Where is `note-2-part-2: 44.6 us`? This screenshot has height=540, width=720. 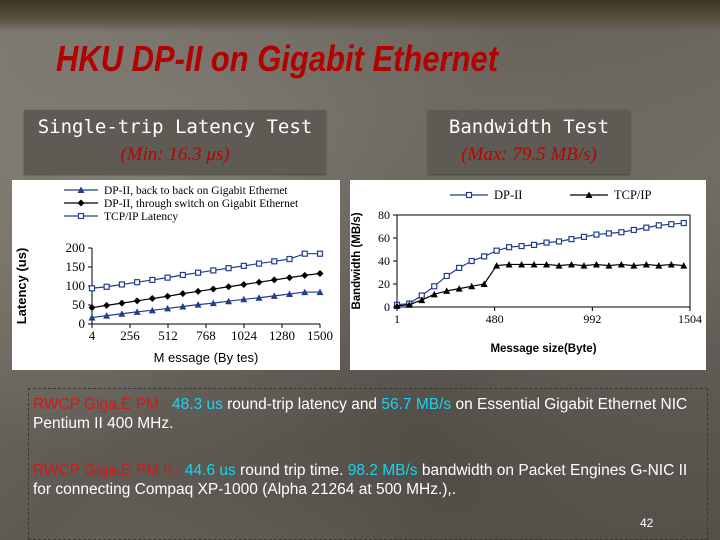
note-2-part-2: 44.6 us is located at coordinates (210, 470).